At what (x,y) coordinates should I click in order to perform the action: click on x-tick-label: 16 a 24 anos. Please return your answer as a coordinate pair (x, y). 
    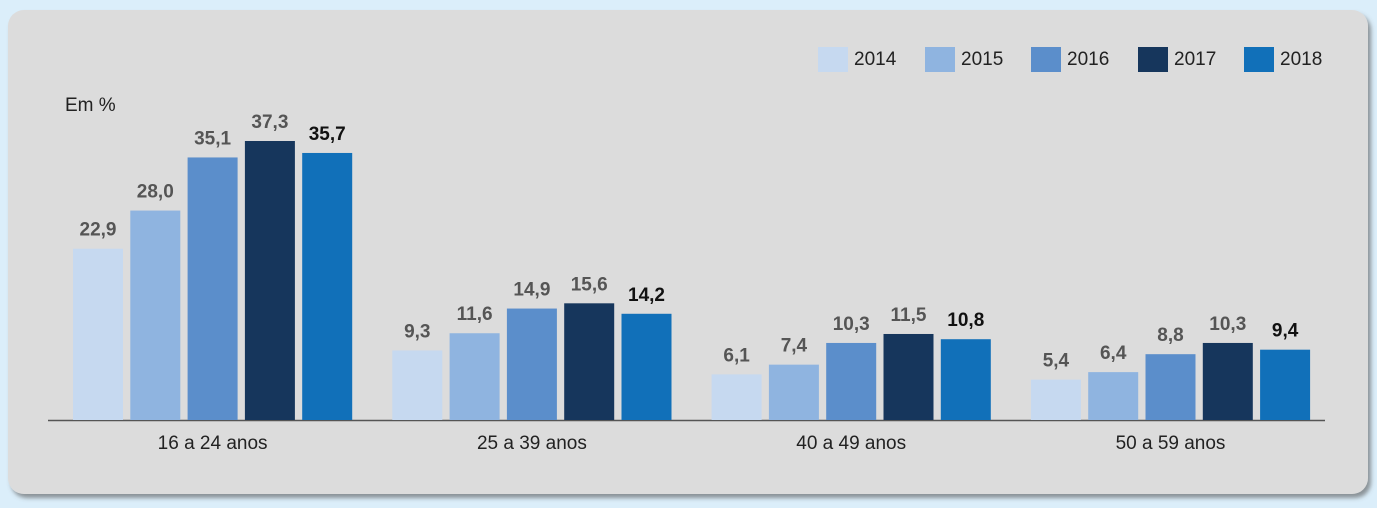
    Looking at the image, I should click on (213, 443).